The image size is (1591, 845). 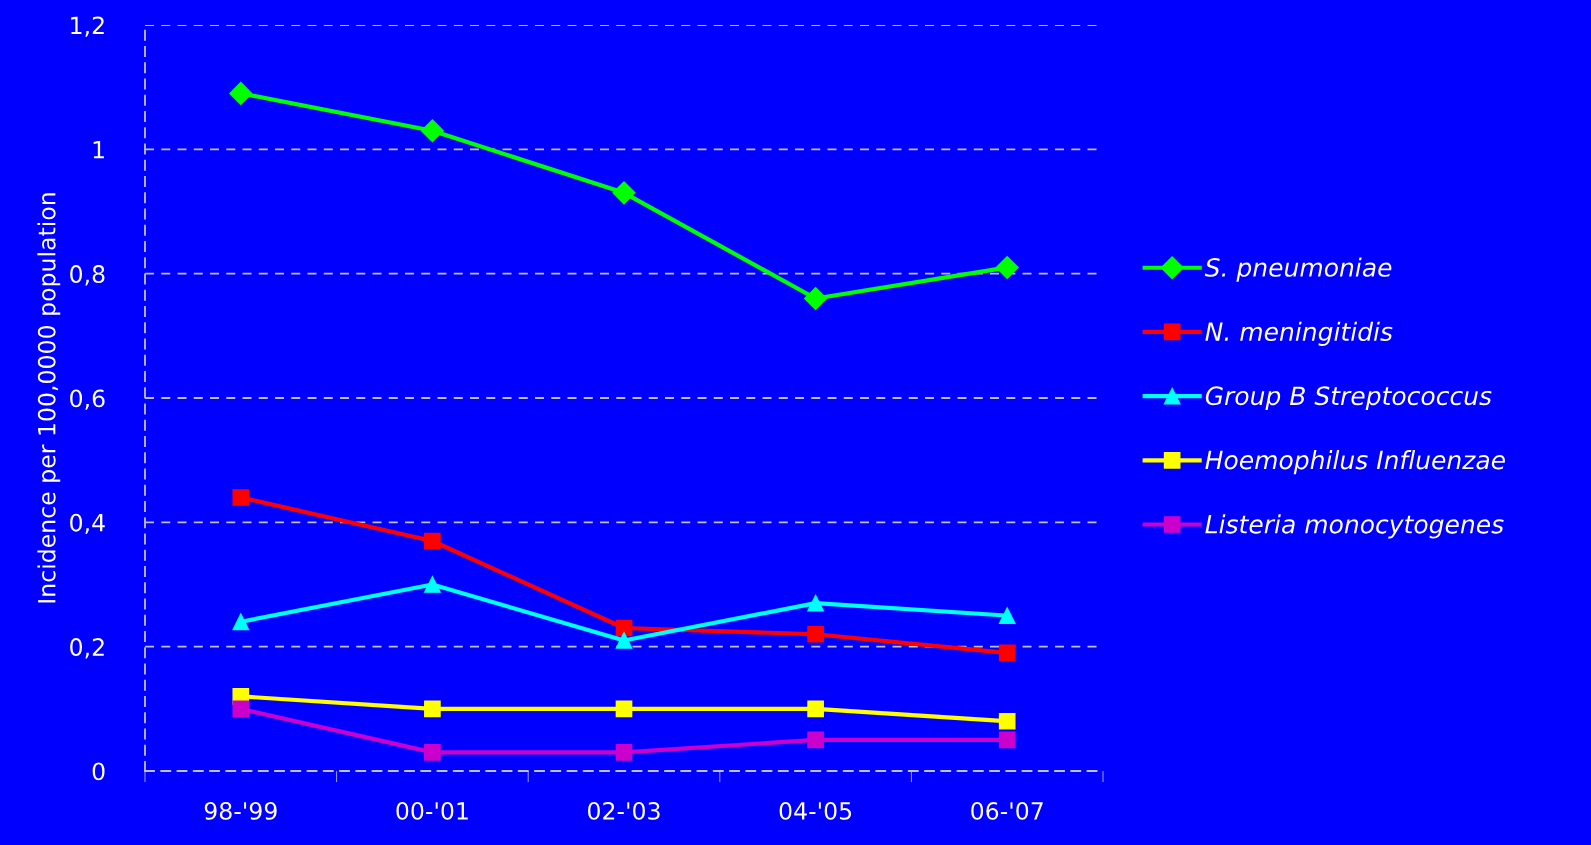 What do you see at coordinates (1348, 398) in the screenshot?
I see `legend-label: Group B Streptococcus` at bounding box center [1348, 398].